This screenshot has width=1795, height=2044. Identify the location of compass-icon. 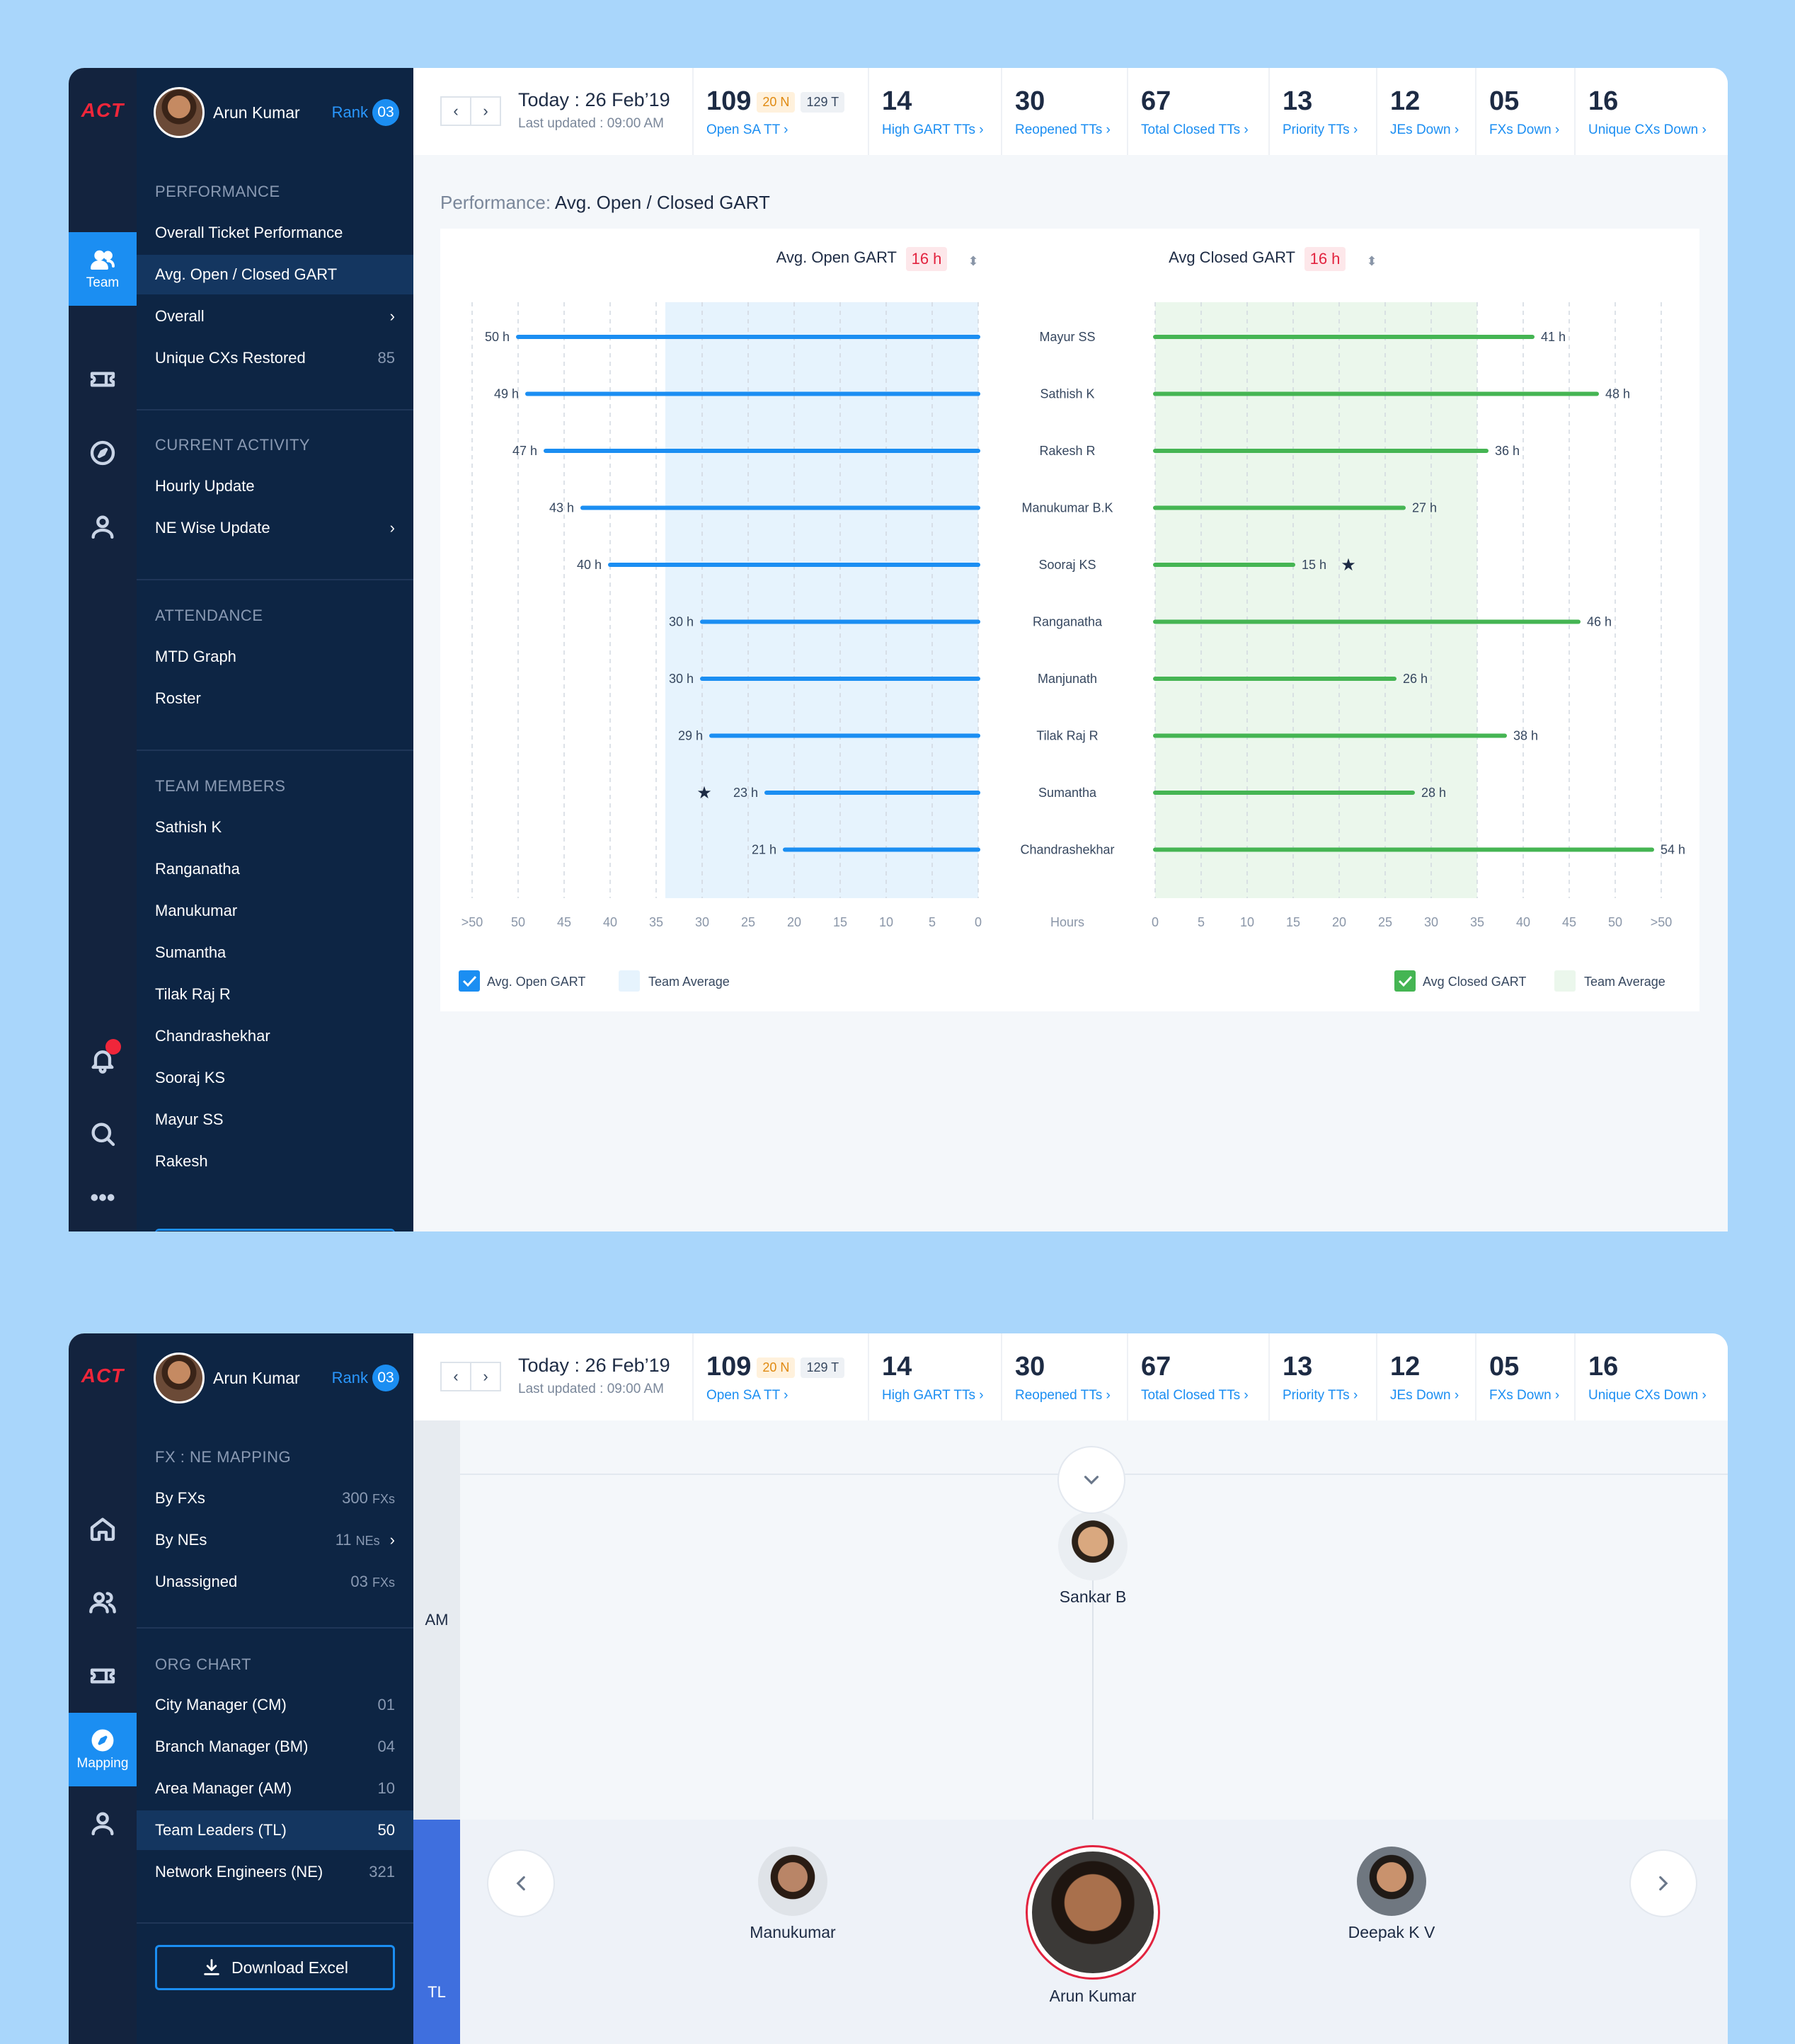
(102, 453).